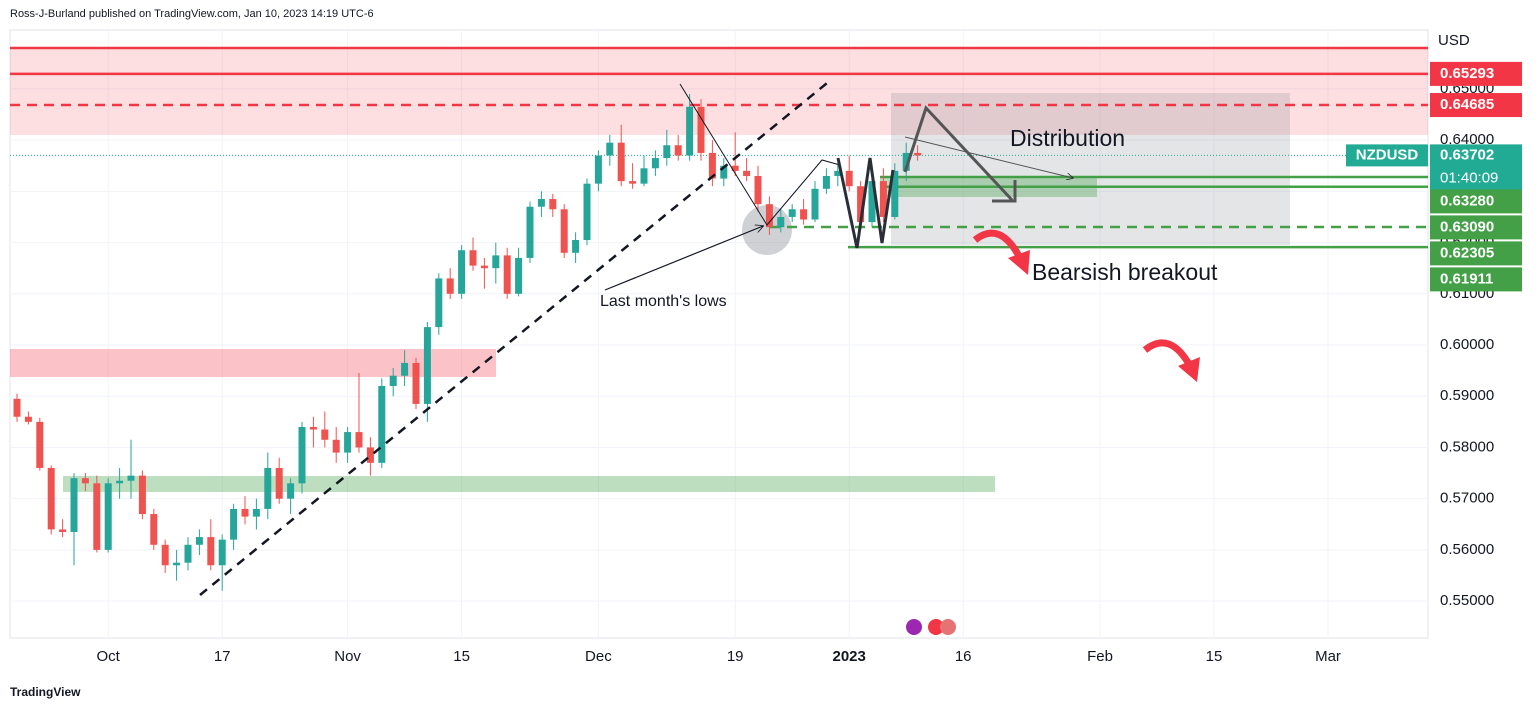 The width and height of the screenshot is (1536, 711). Describe the element at coordinates (963, 656) in the screenshot. I see `x-tick-label: 16` at that location.